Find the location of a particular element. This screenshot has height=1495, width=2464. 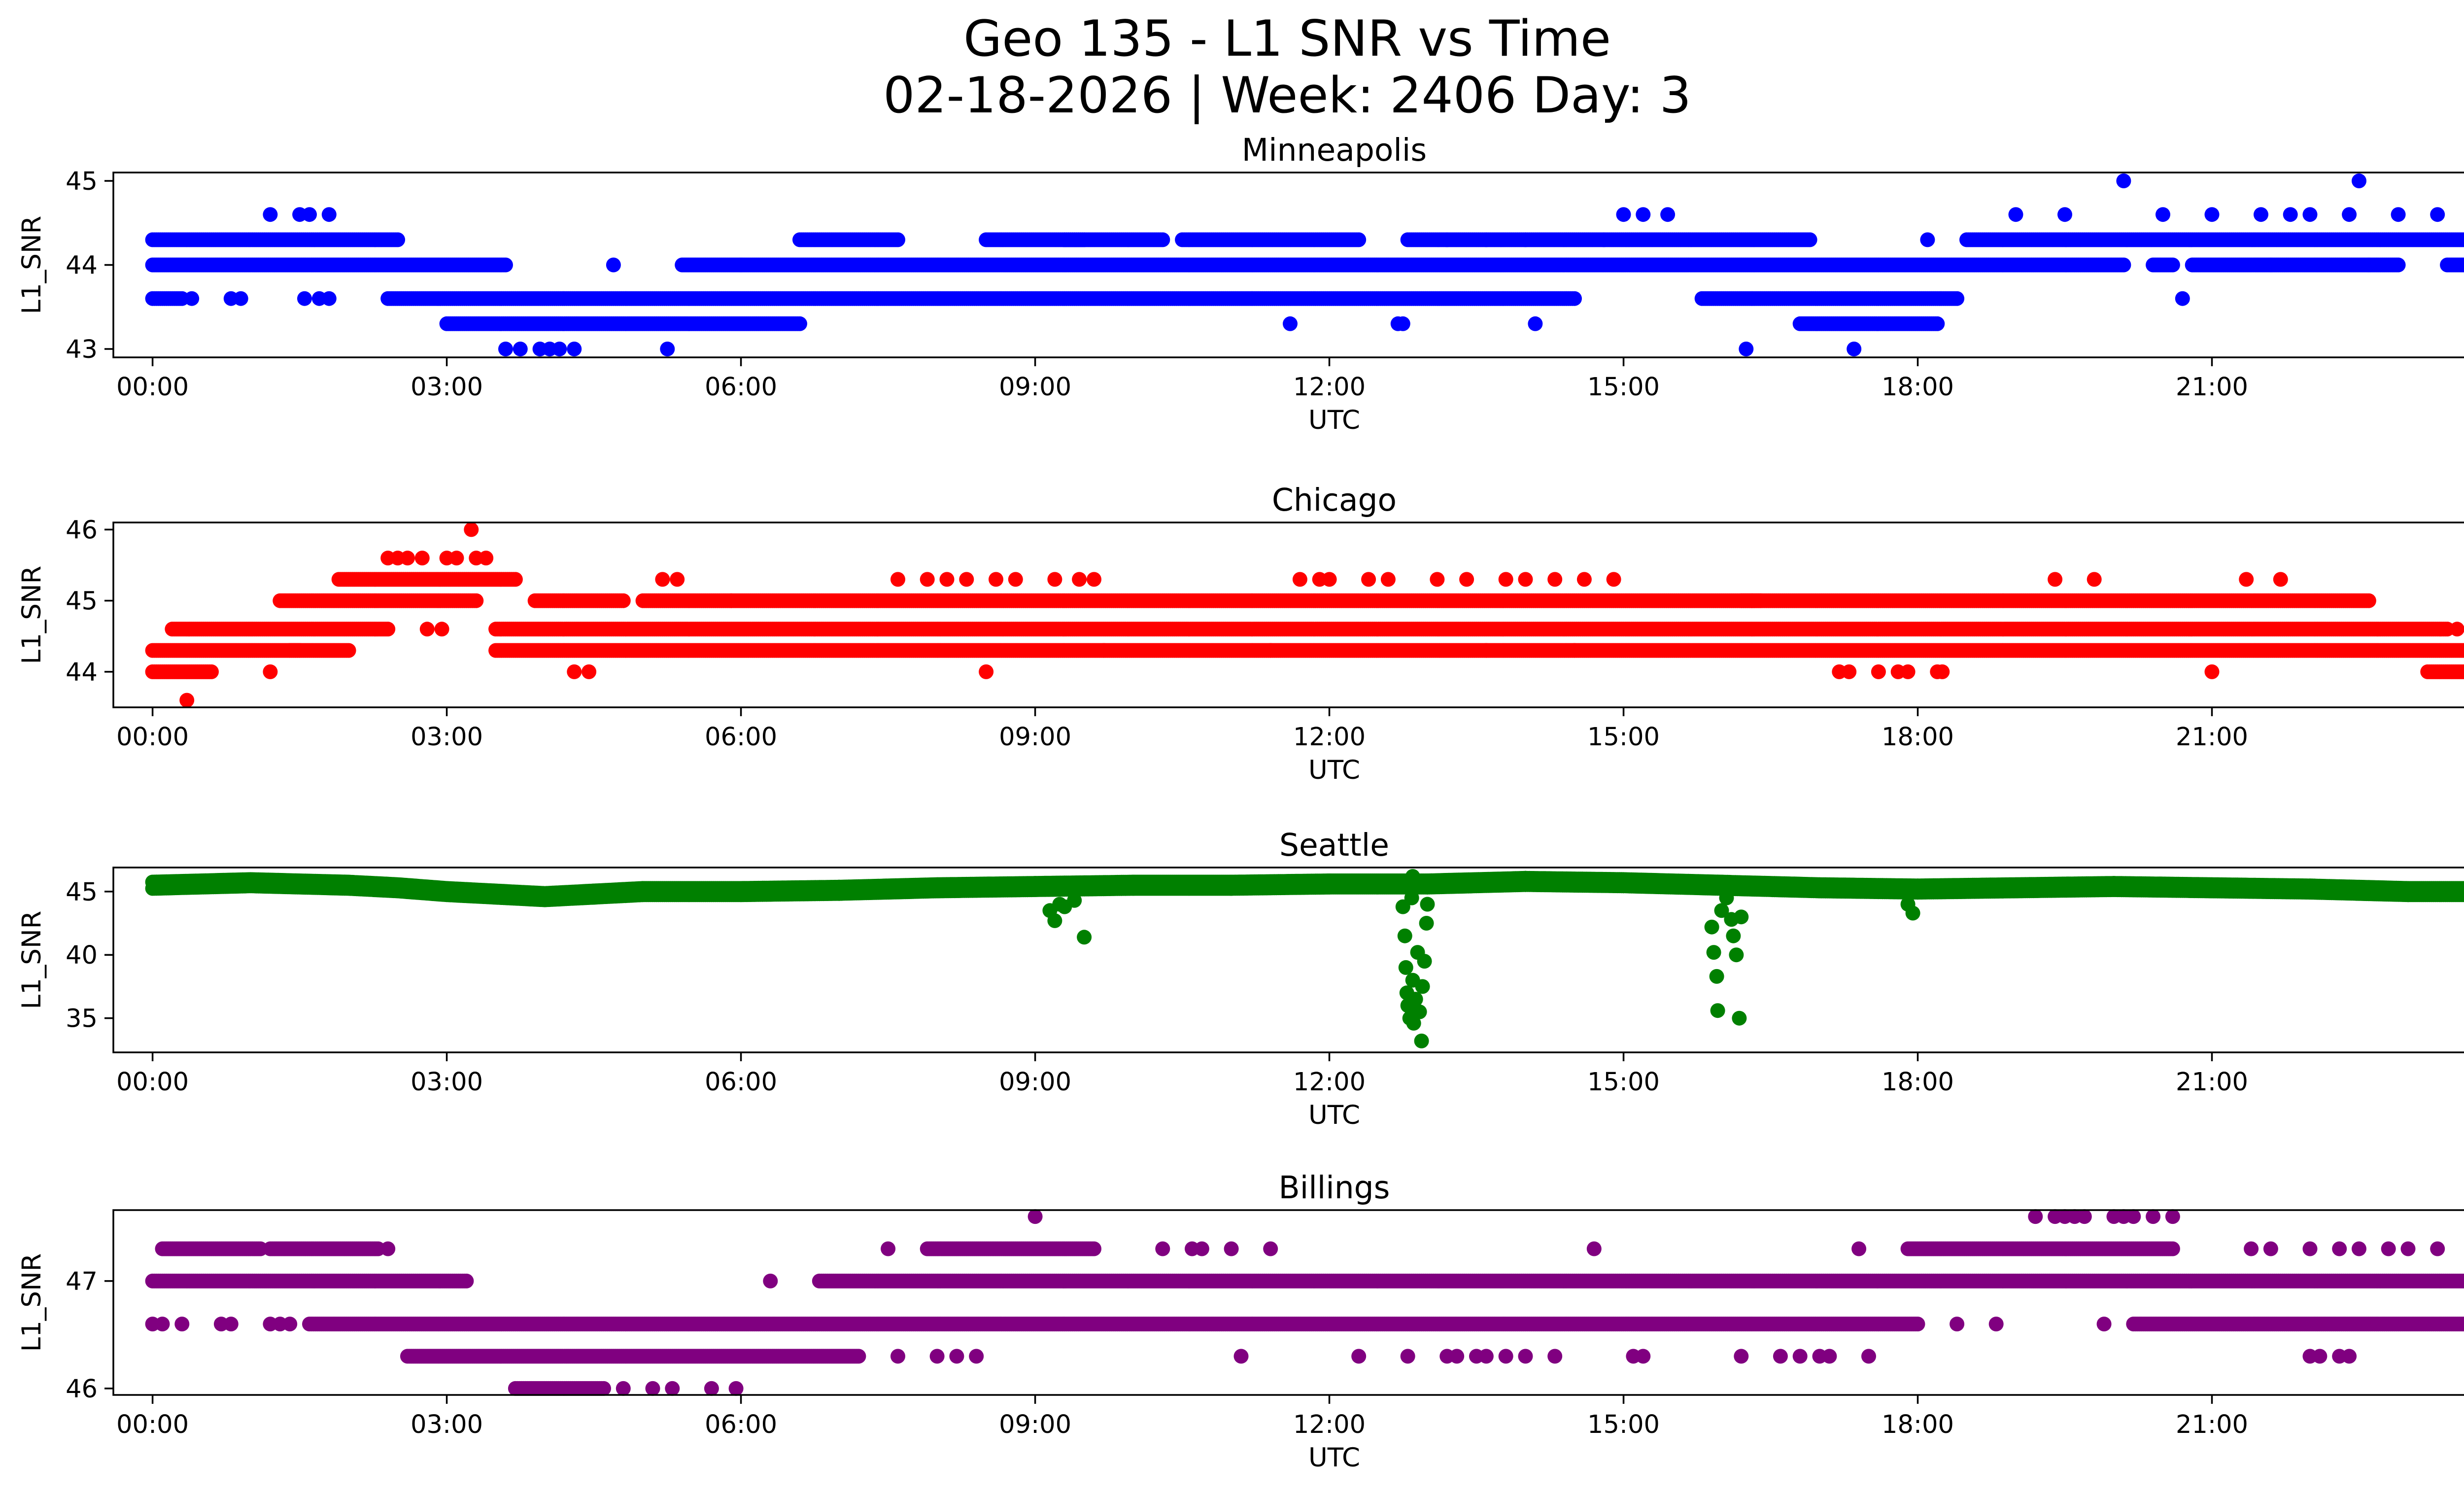

x-tick-label: 06:00 is located at coordinates (741, 387).